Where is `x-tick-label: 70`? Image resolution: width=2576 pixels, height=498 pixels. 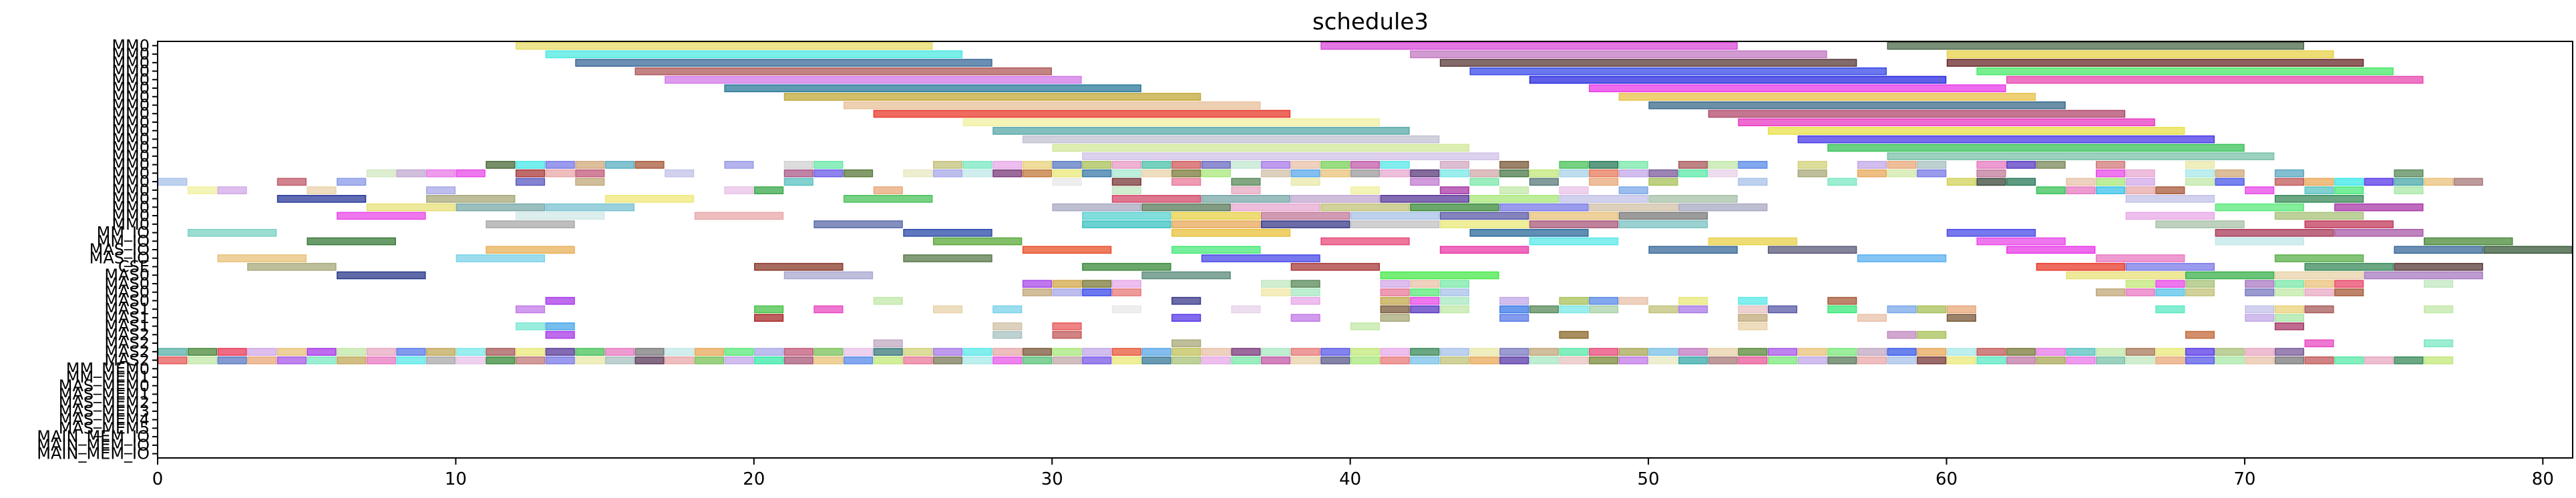 x-tick-label: 70 is located at coordinates (2244, 479).